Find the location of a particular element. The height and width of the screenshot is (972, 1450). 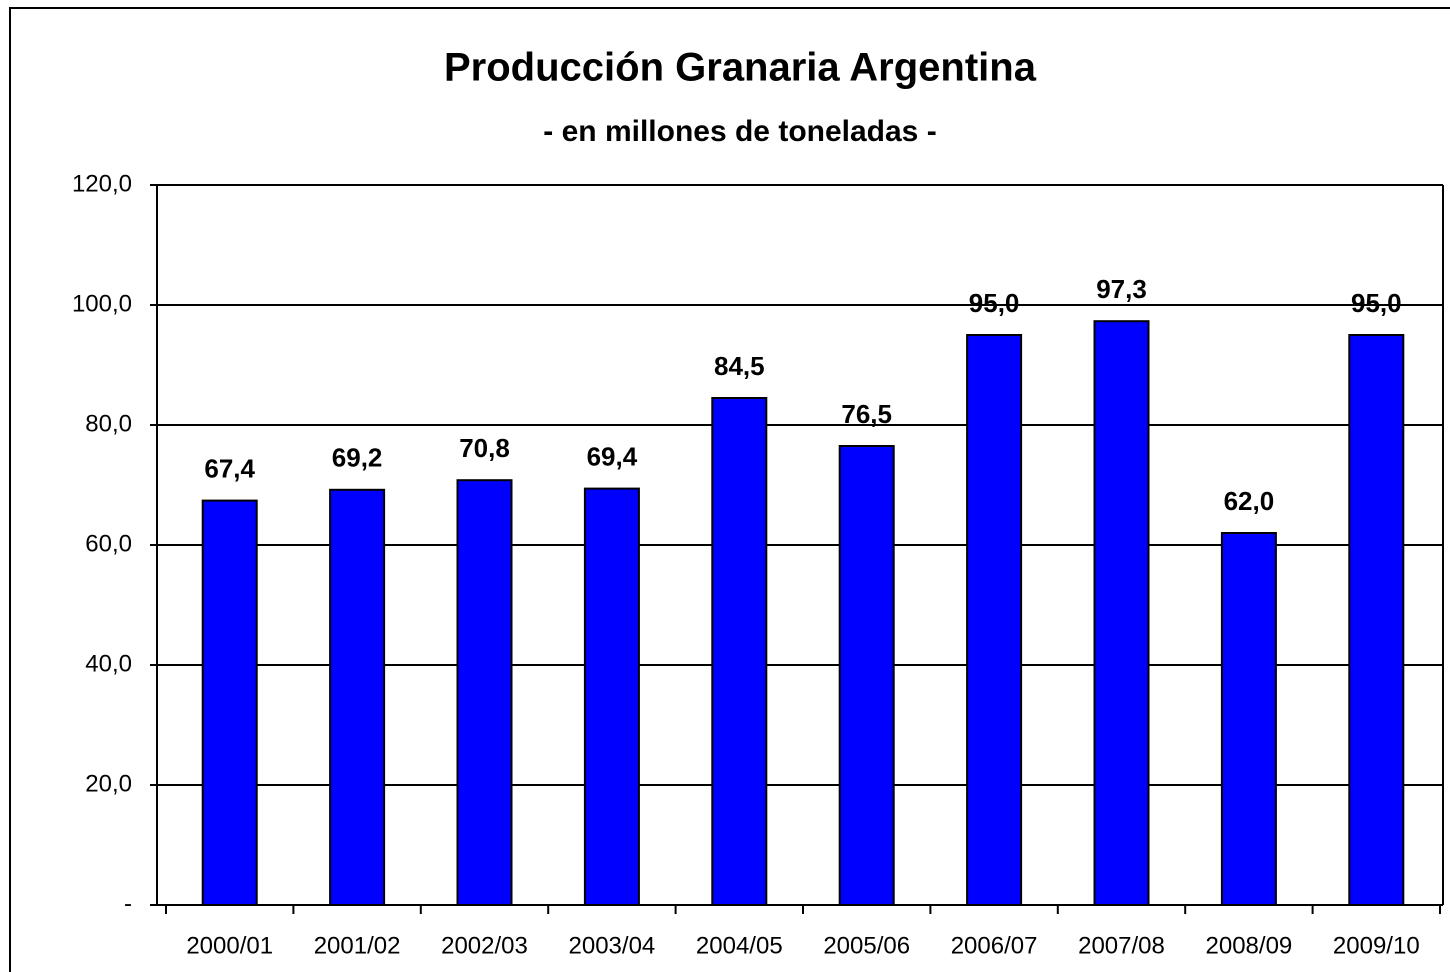

value-label: 97,3 is located at coordinates (1121, 289).